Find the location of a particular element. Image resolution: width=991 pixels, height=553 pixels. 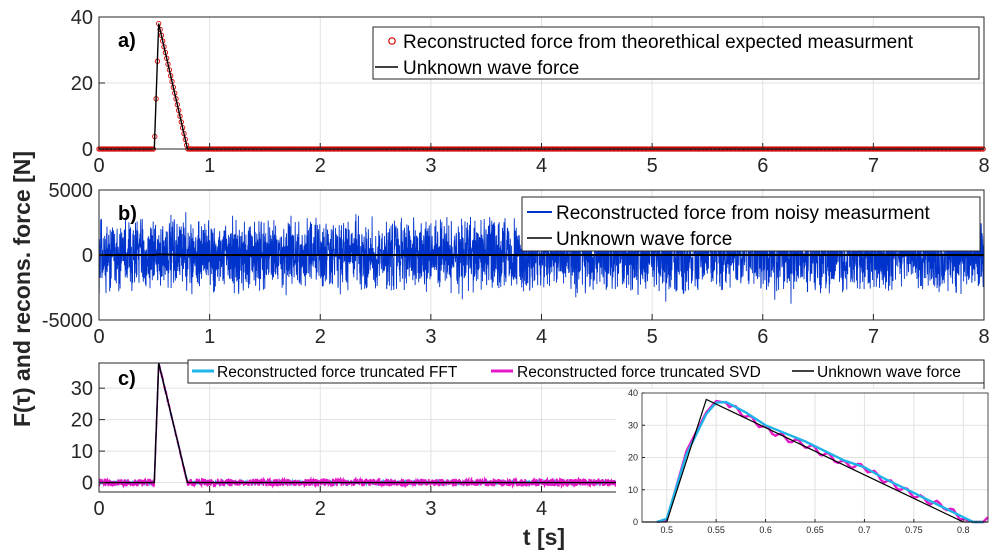

x-tick-label: 0.6 is located at coordinates (765, 530).